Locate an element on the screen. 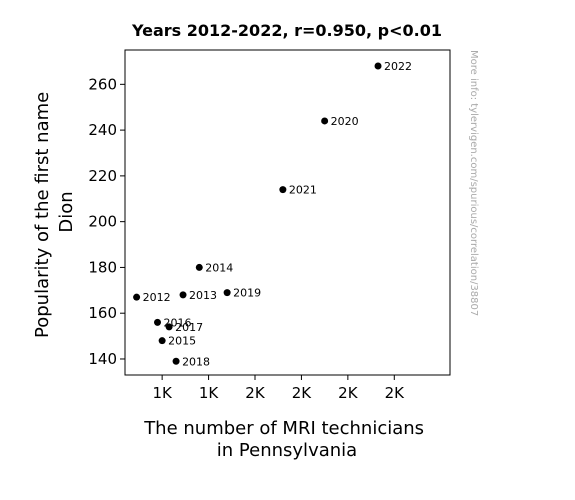 The image size is (575, 500). x-axis-label-line-2: in Pennsylvania is located at coordinates (287, 450).